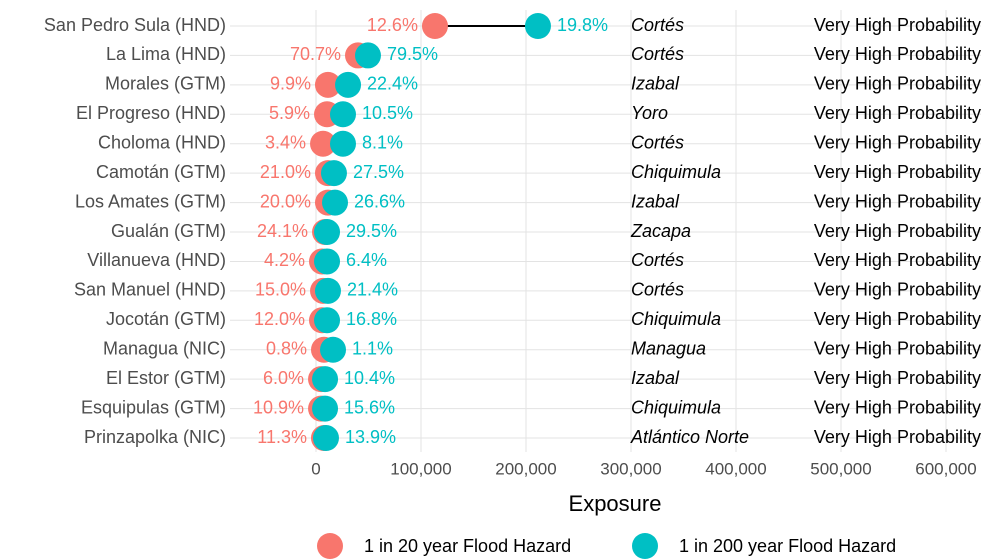  What do you see at coordinates (840, 468) in the screenshot?
I see `x-tick-label: 500,000` at bounding box center [840, 468].